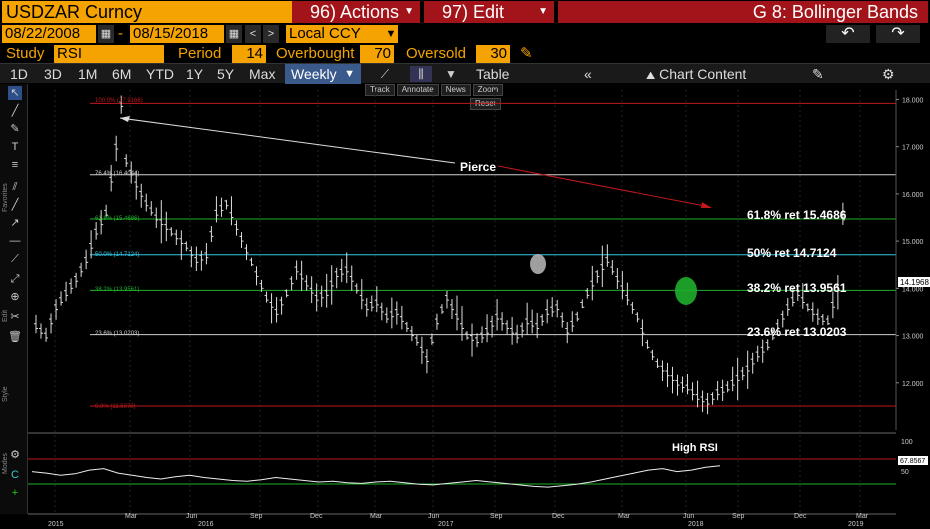 The width and height of the screenshot is (930, 529). Describe the element at coordinates (15, 475) in the screenshot. I see `c-mode-icon: C` at that location.